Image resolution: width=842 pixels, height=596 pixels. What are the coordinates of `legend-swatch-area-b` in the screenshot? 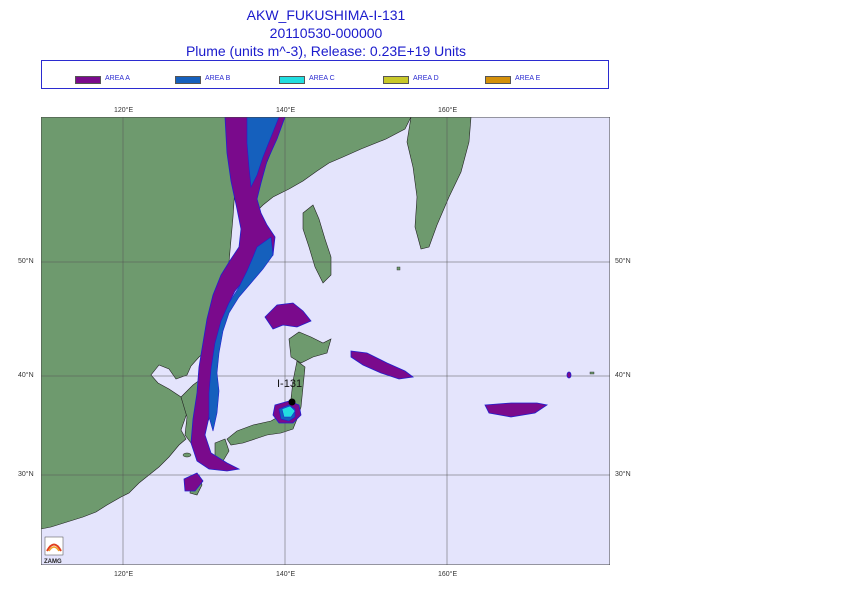 It's located at (188, 80).